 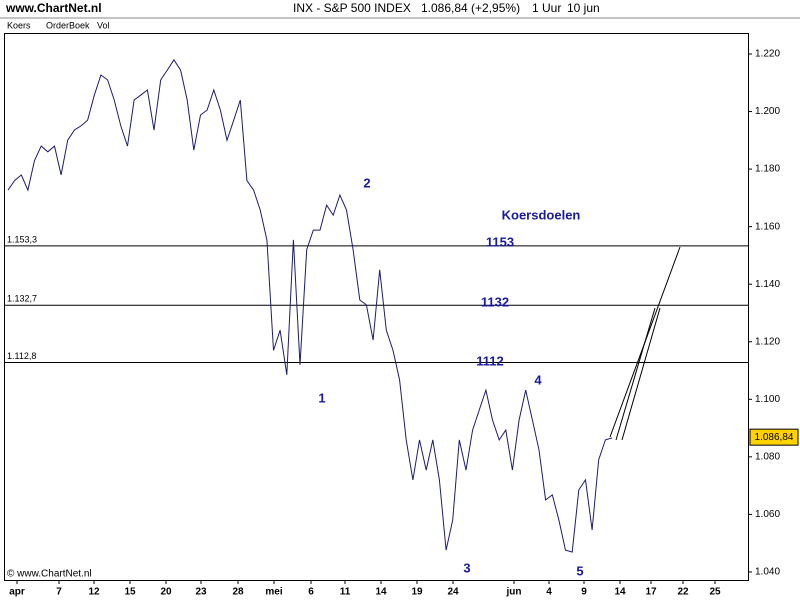 I want to click on y-tick-label: 1.120, so click(x=767, y=341).